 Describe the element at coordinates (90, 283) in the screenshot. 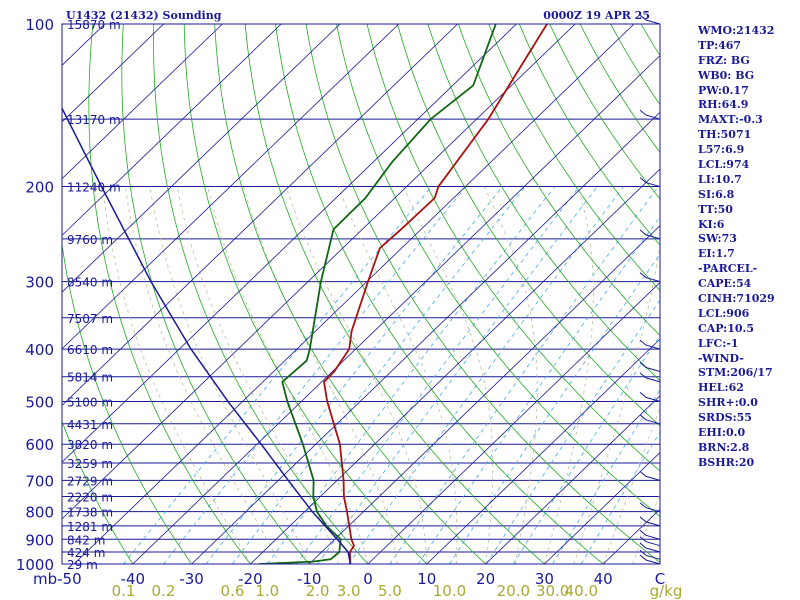

I see `height-label: 8540 m` at that location.